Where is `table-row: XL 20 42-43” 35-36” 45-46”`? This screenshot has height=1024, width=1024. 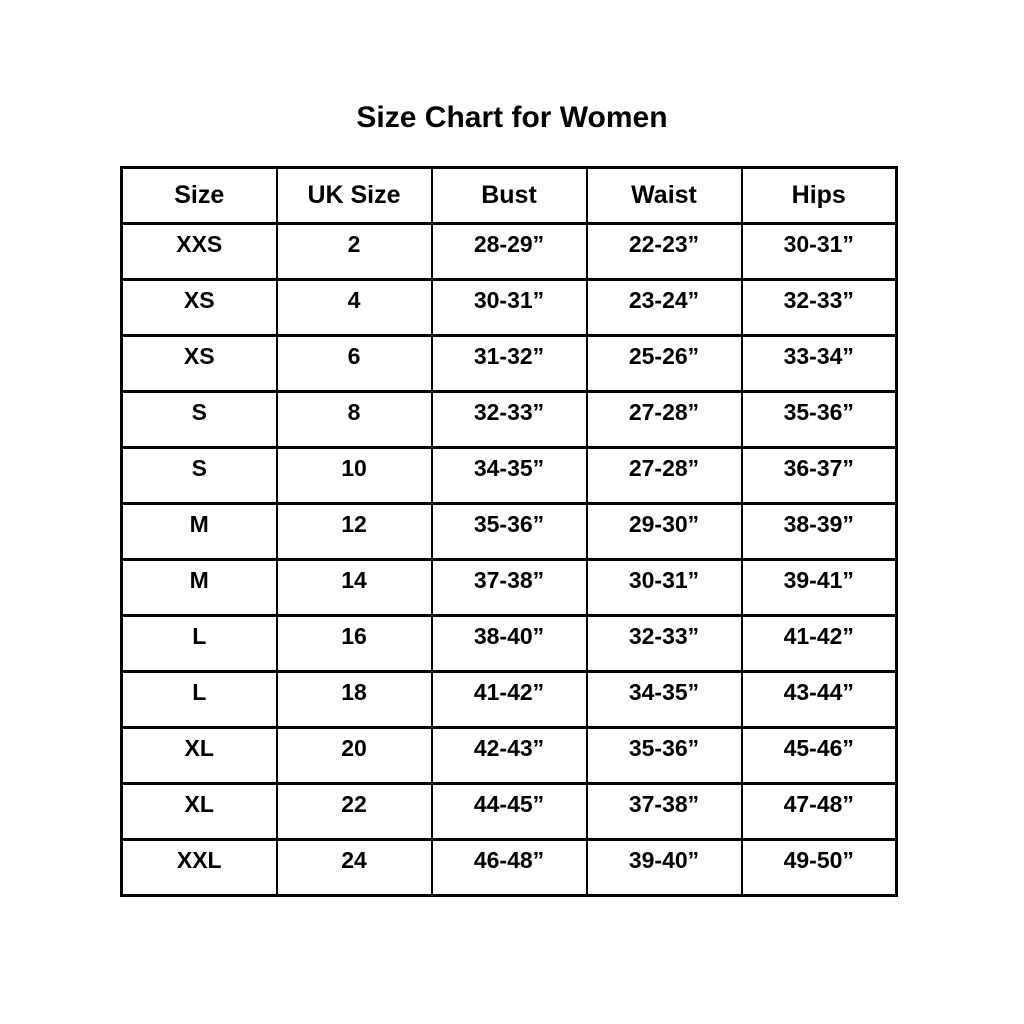
table-row: XL 20 42-43” 35-36” 45-46” is located at coordinates (509, 755).